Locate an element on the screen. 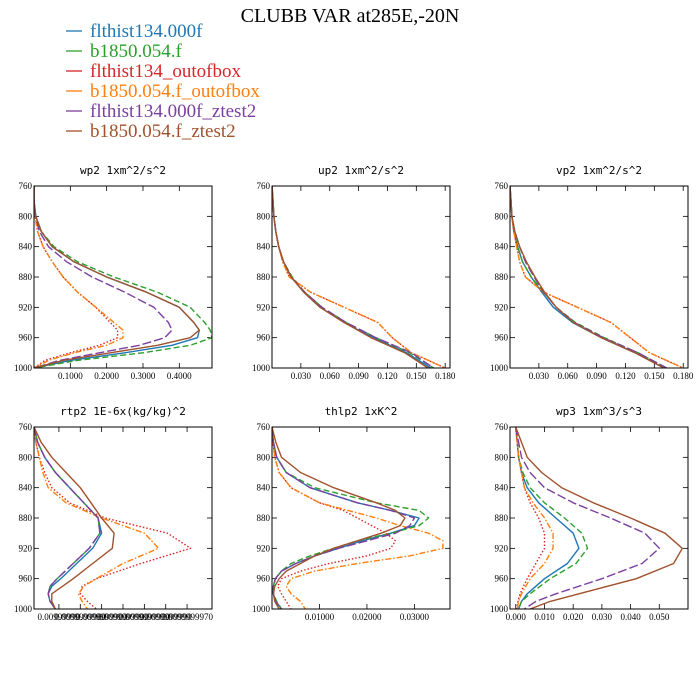  x-tick-label: 0.0099999980 is located at coordinates (80, 617).